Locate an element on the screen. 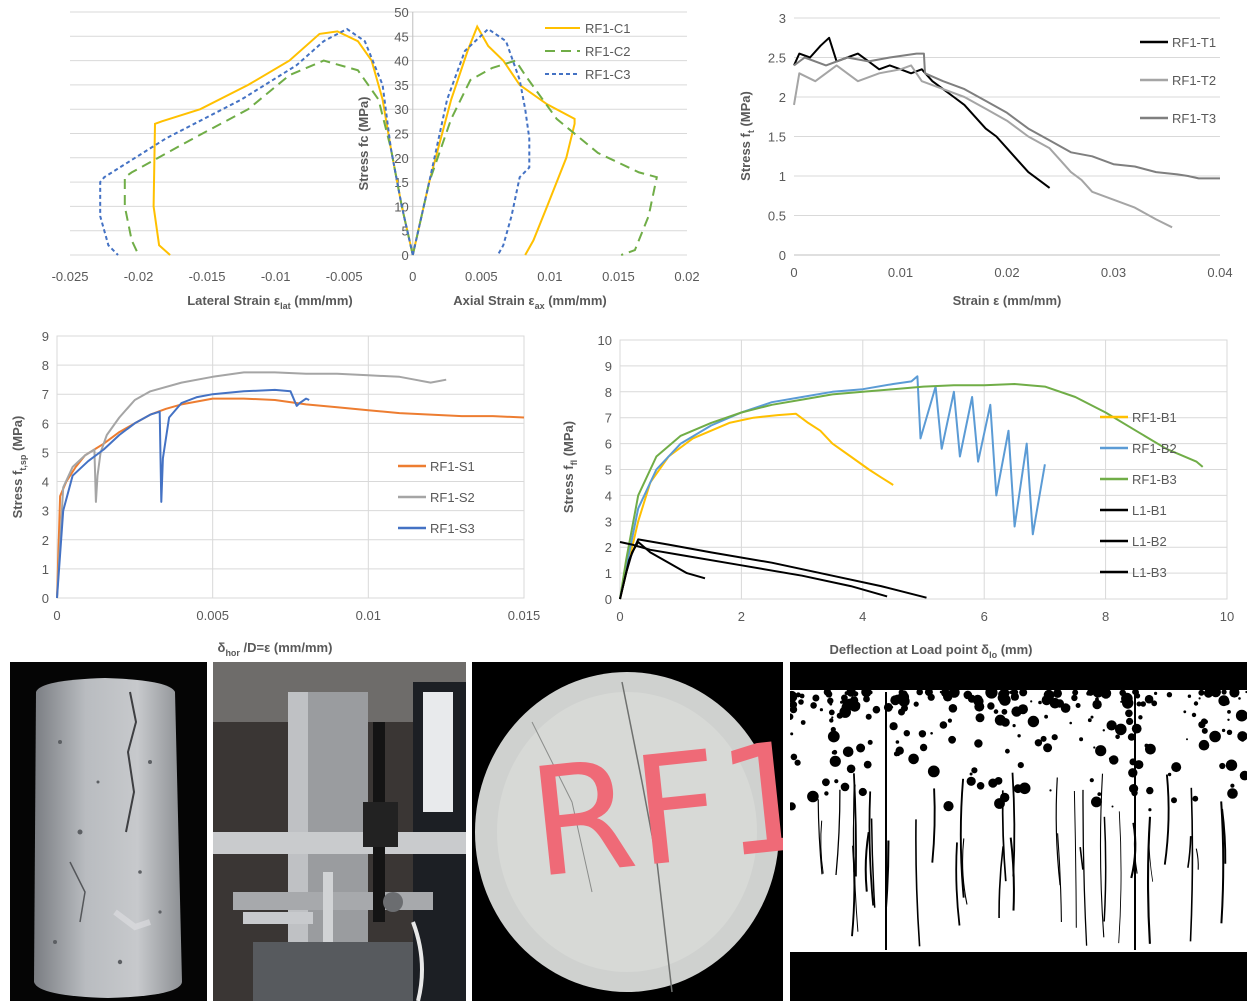 Image resolution: width=1247 pixels, height=1001 pixels. x-tick-label: -0.01 is located at coordinates (276, 276).